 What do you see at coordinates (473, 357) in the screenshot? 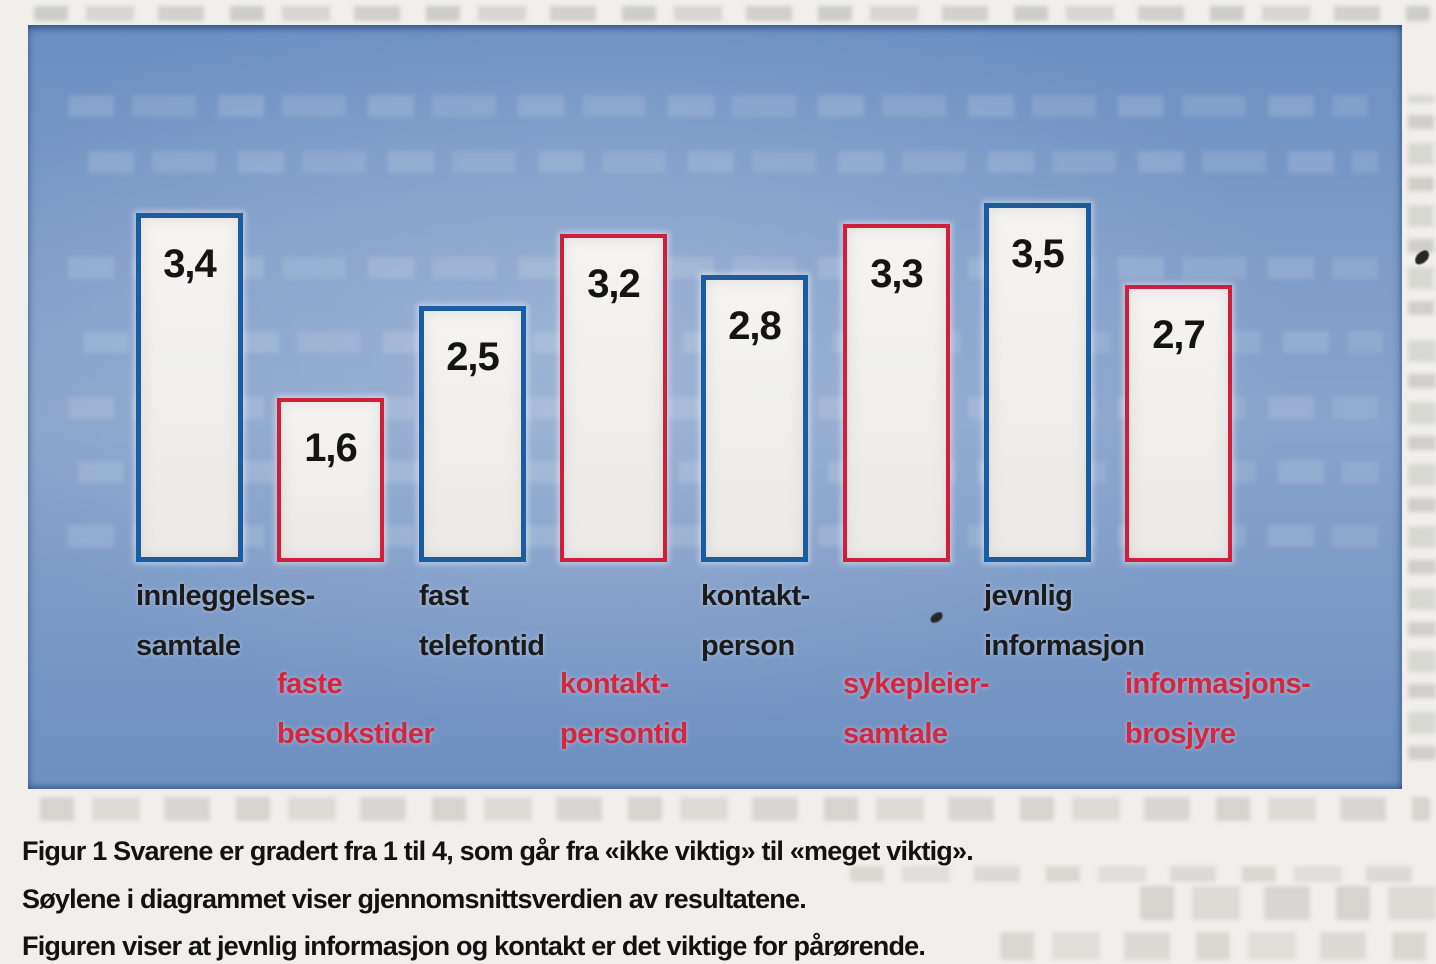
I see `bar-value-label: 2,5` at bounding box center [473, 357].